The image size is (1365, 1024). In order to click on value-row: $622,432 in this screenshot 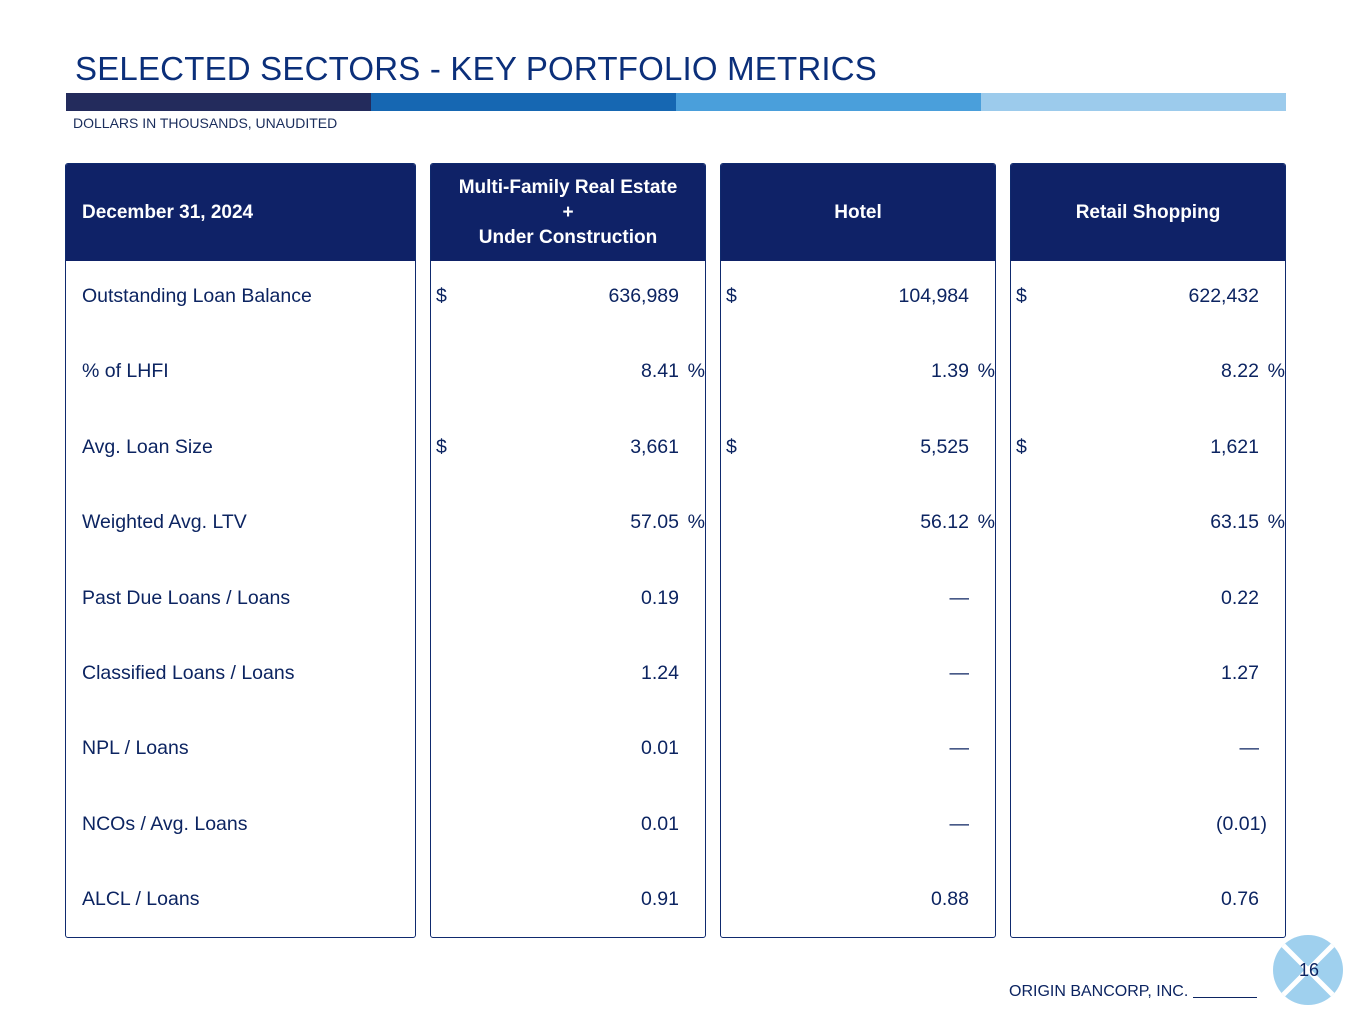, I will do `click(1148, 298)`.